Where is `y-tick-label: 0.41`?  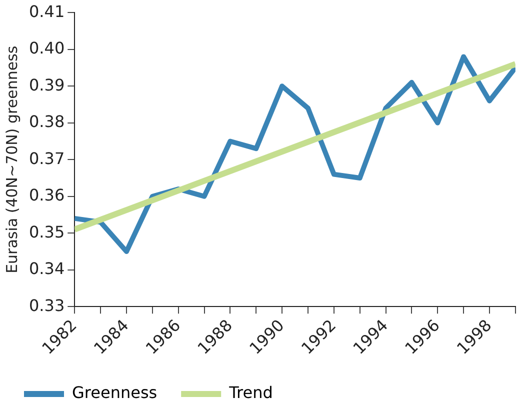
y-tick-label: 0.41 is located at coordinates (47, 11).